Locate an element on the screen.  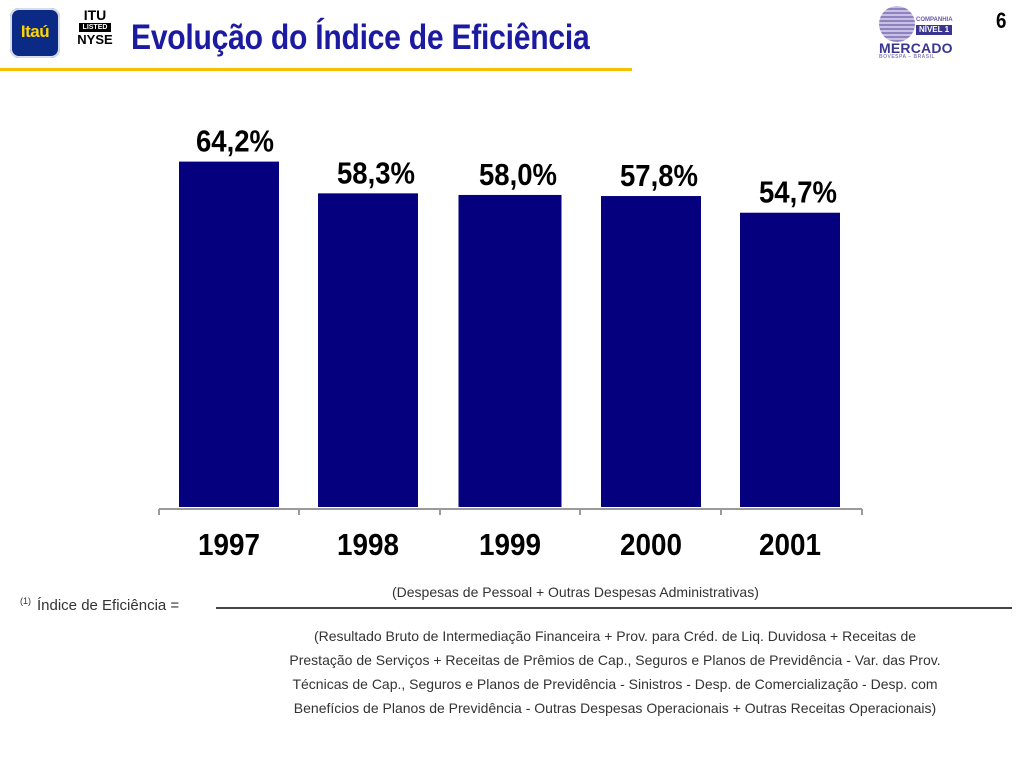
value-labels-group: 64,2% 58,3% 58,0% 57,8% 54,7% is located at coordinates (516, 167).